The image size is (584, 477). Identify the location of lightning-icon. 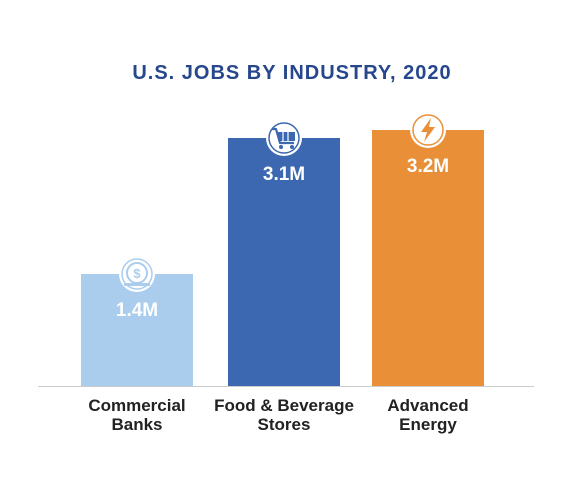
(428, 130).